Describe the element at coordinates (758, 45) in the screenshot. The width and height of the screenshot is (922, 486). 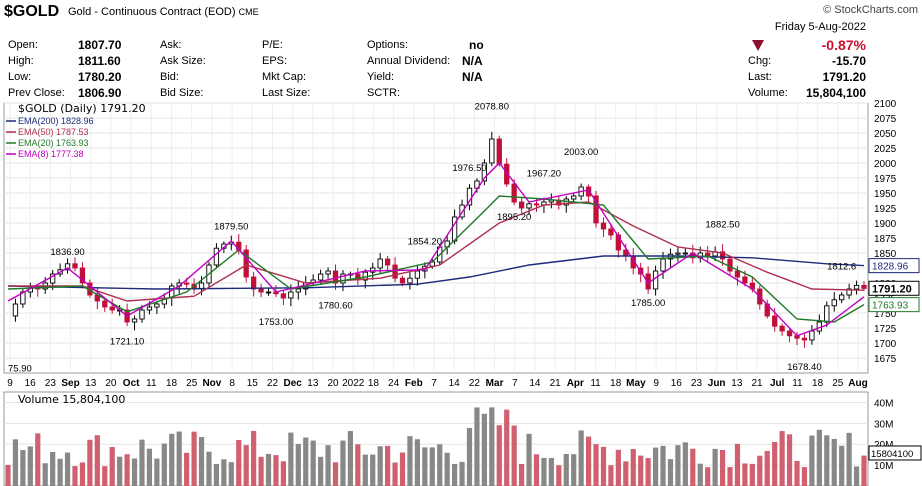
I see `down-arrow-icon` at that location.